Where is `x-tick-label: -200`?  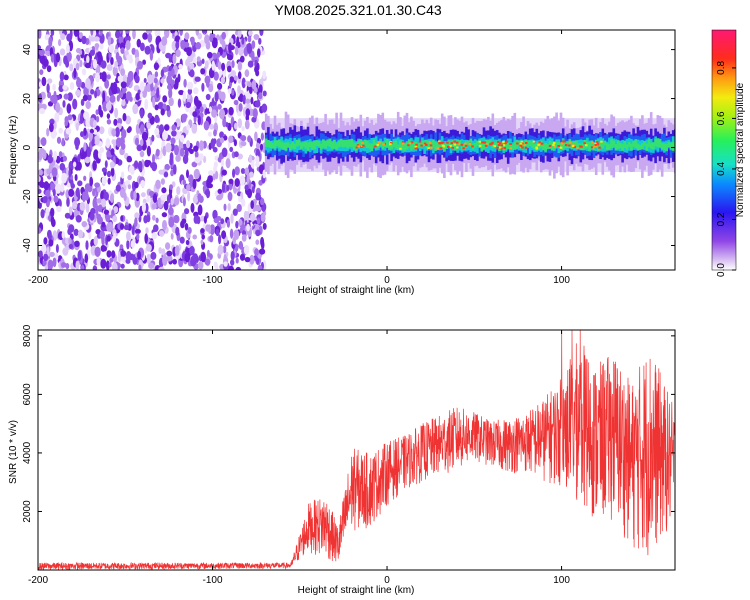
x-tick-label: -200 is located at coordinates (38, 280).